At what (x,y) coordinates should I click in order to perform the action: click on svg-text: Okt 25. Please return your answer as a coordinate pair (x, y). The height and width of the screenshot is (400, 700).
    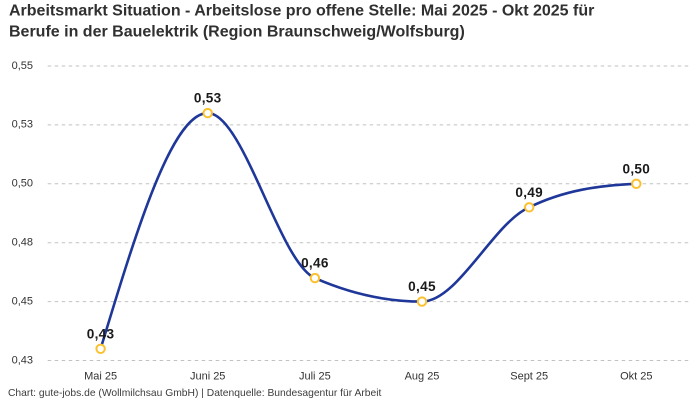
    Looking at the image, I should click on (636, 377).